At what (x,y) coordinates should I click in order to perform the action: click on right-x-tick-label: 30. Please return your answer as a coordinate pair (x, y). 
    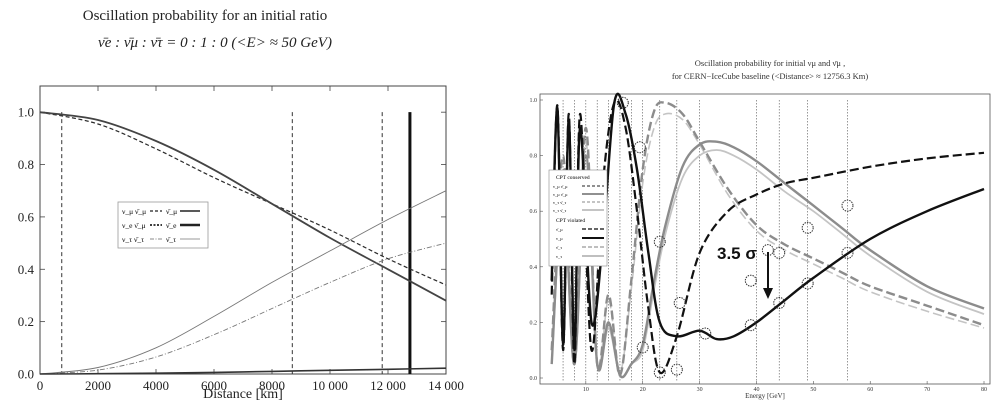
    Looking at the image, I should click on (700, 390).